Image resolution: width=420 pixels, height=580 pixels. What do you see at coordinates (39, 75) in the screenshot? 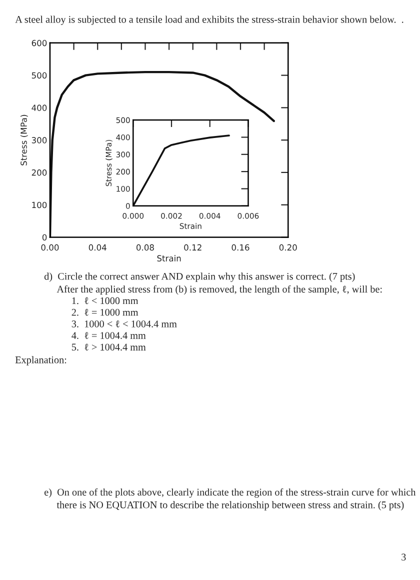
I see `y-tick-label: 500` at bounding box center [39, 75].